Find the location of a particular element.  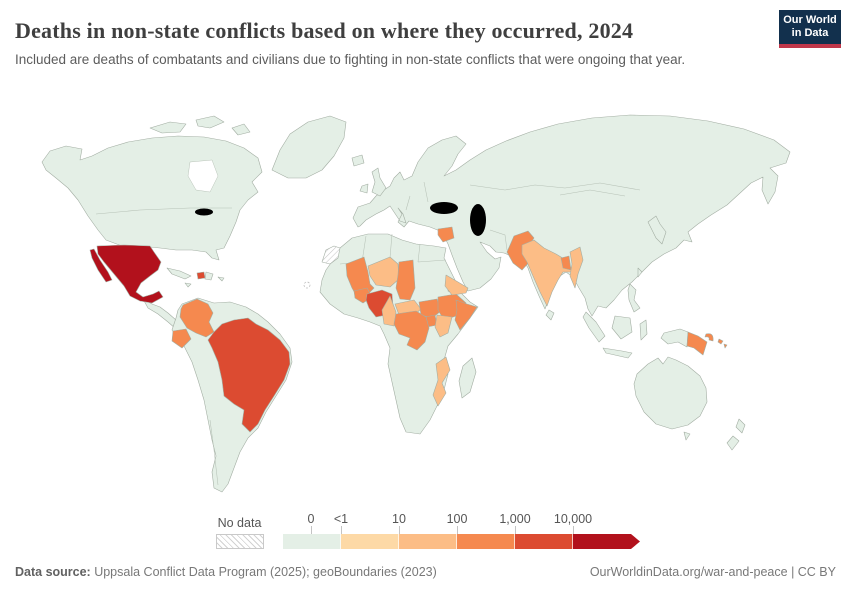

legend-color-bar is located at coordinates (461, 541).